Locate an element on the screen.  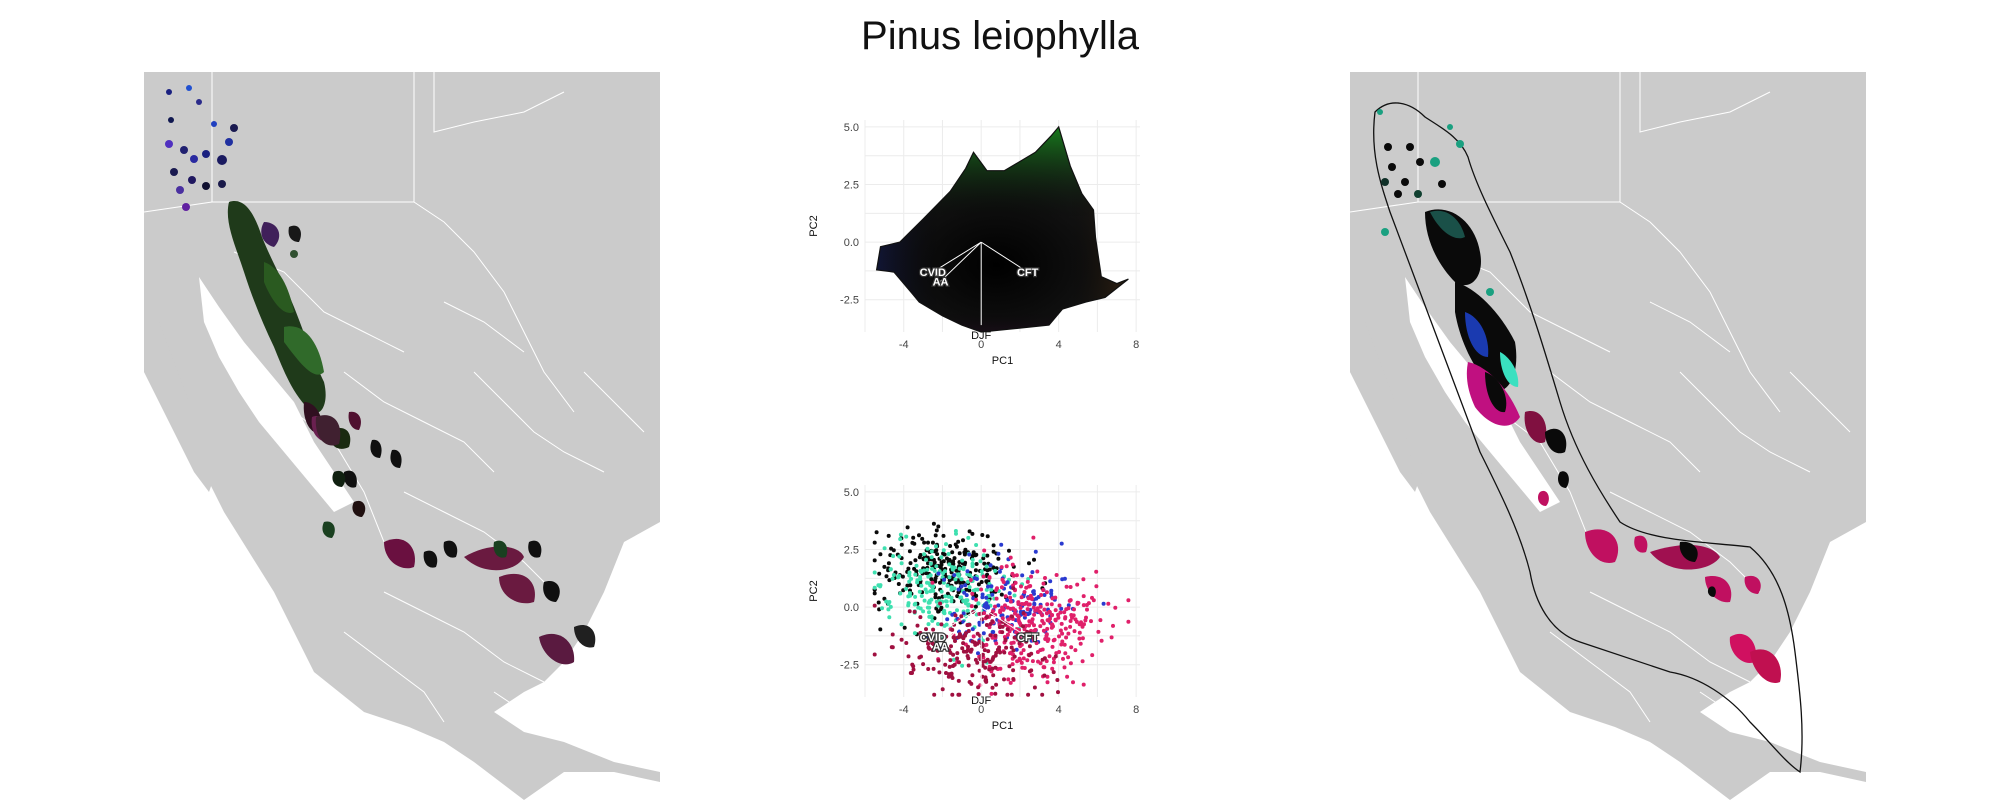
y-tick-label: 5.0 is located at coordinates (851, 128).